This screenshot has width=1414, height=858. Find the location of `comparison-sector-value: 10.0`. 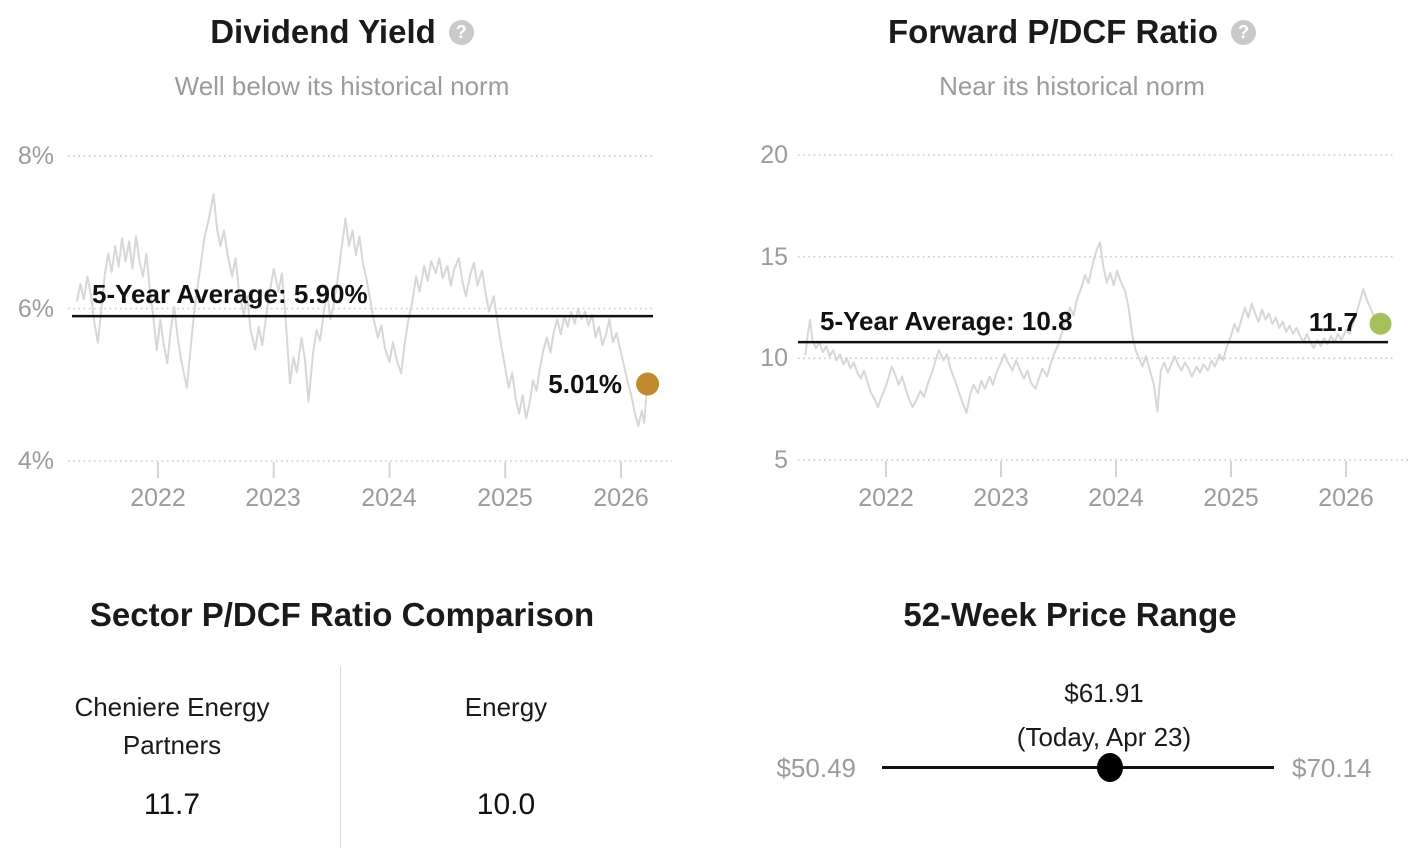

comparison-sector-value: 10.0 is located at coordinates (506, 804).